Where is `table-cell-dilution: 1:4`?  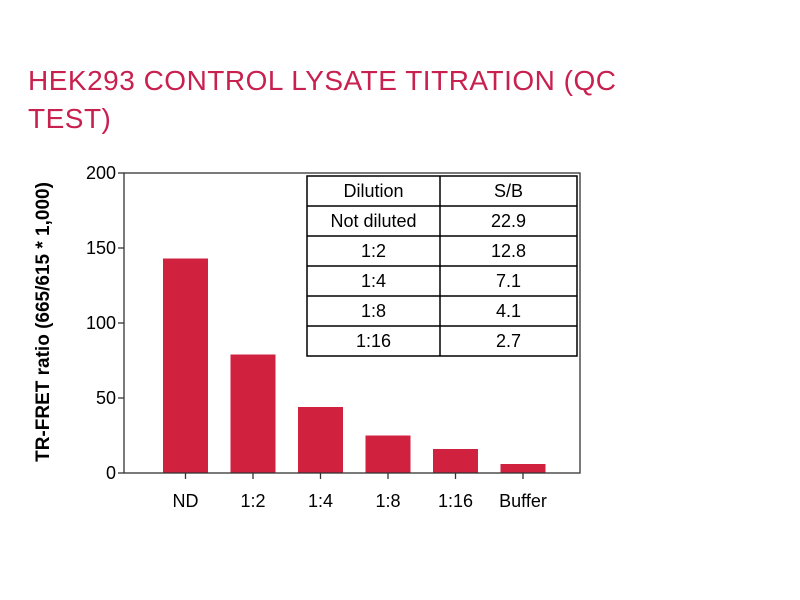
table-cell-dilution: 1:4 is located at coordinates (373, 281).